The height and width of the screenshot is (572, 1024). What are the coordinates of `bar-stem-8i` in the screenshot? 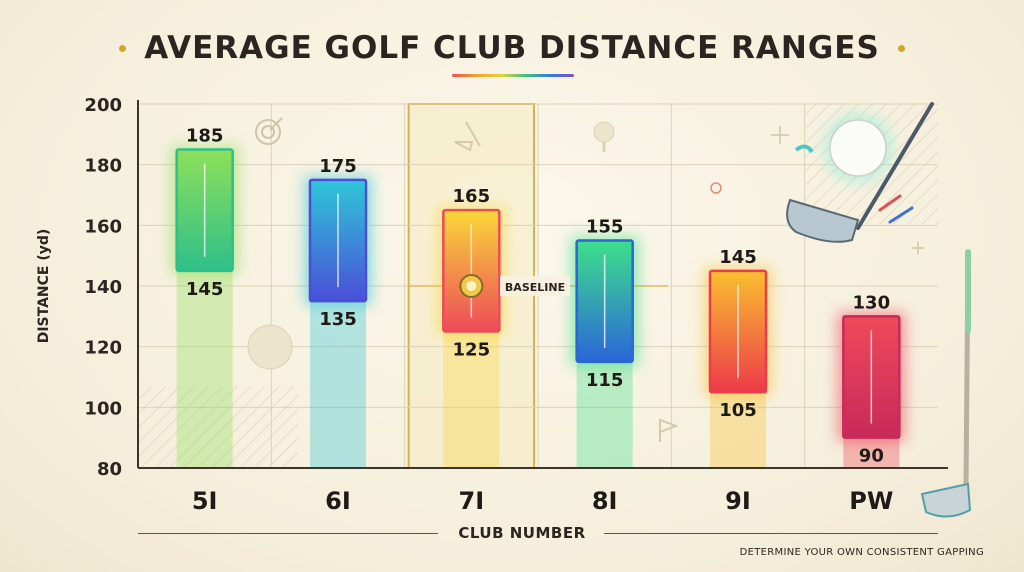 It's located at (604, 414).